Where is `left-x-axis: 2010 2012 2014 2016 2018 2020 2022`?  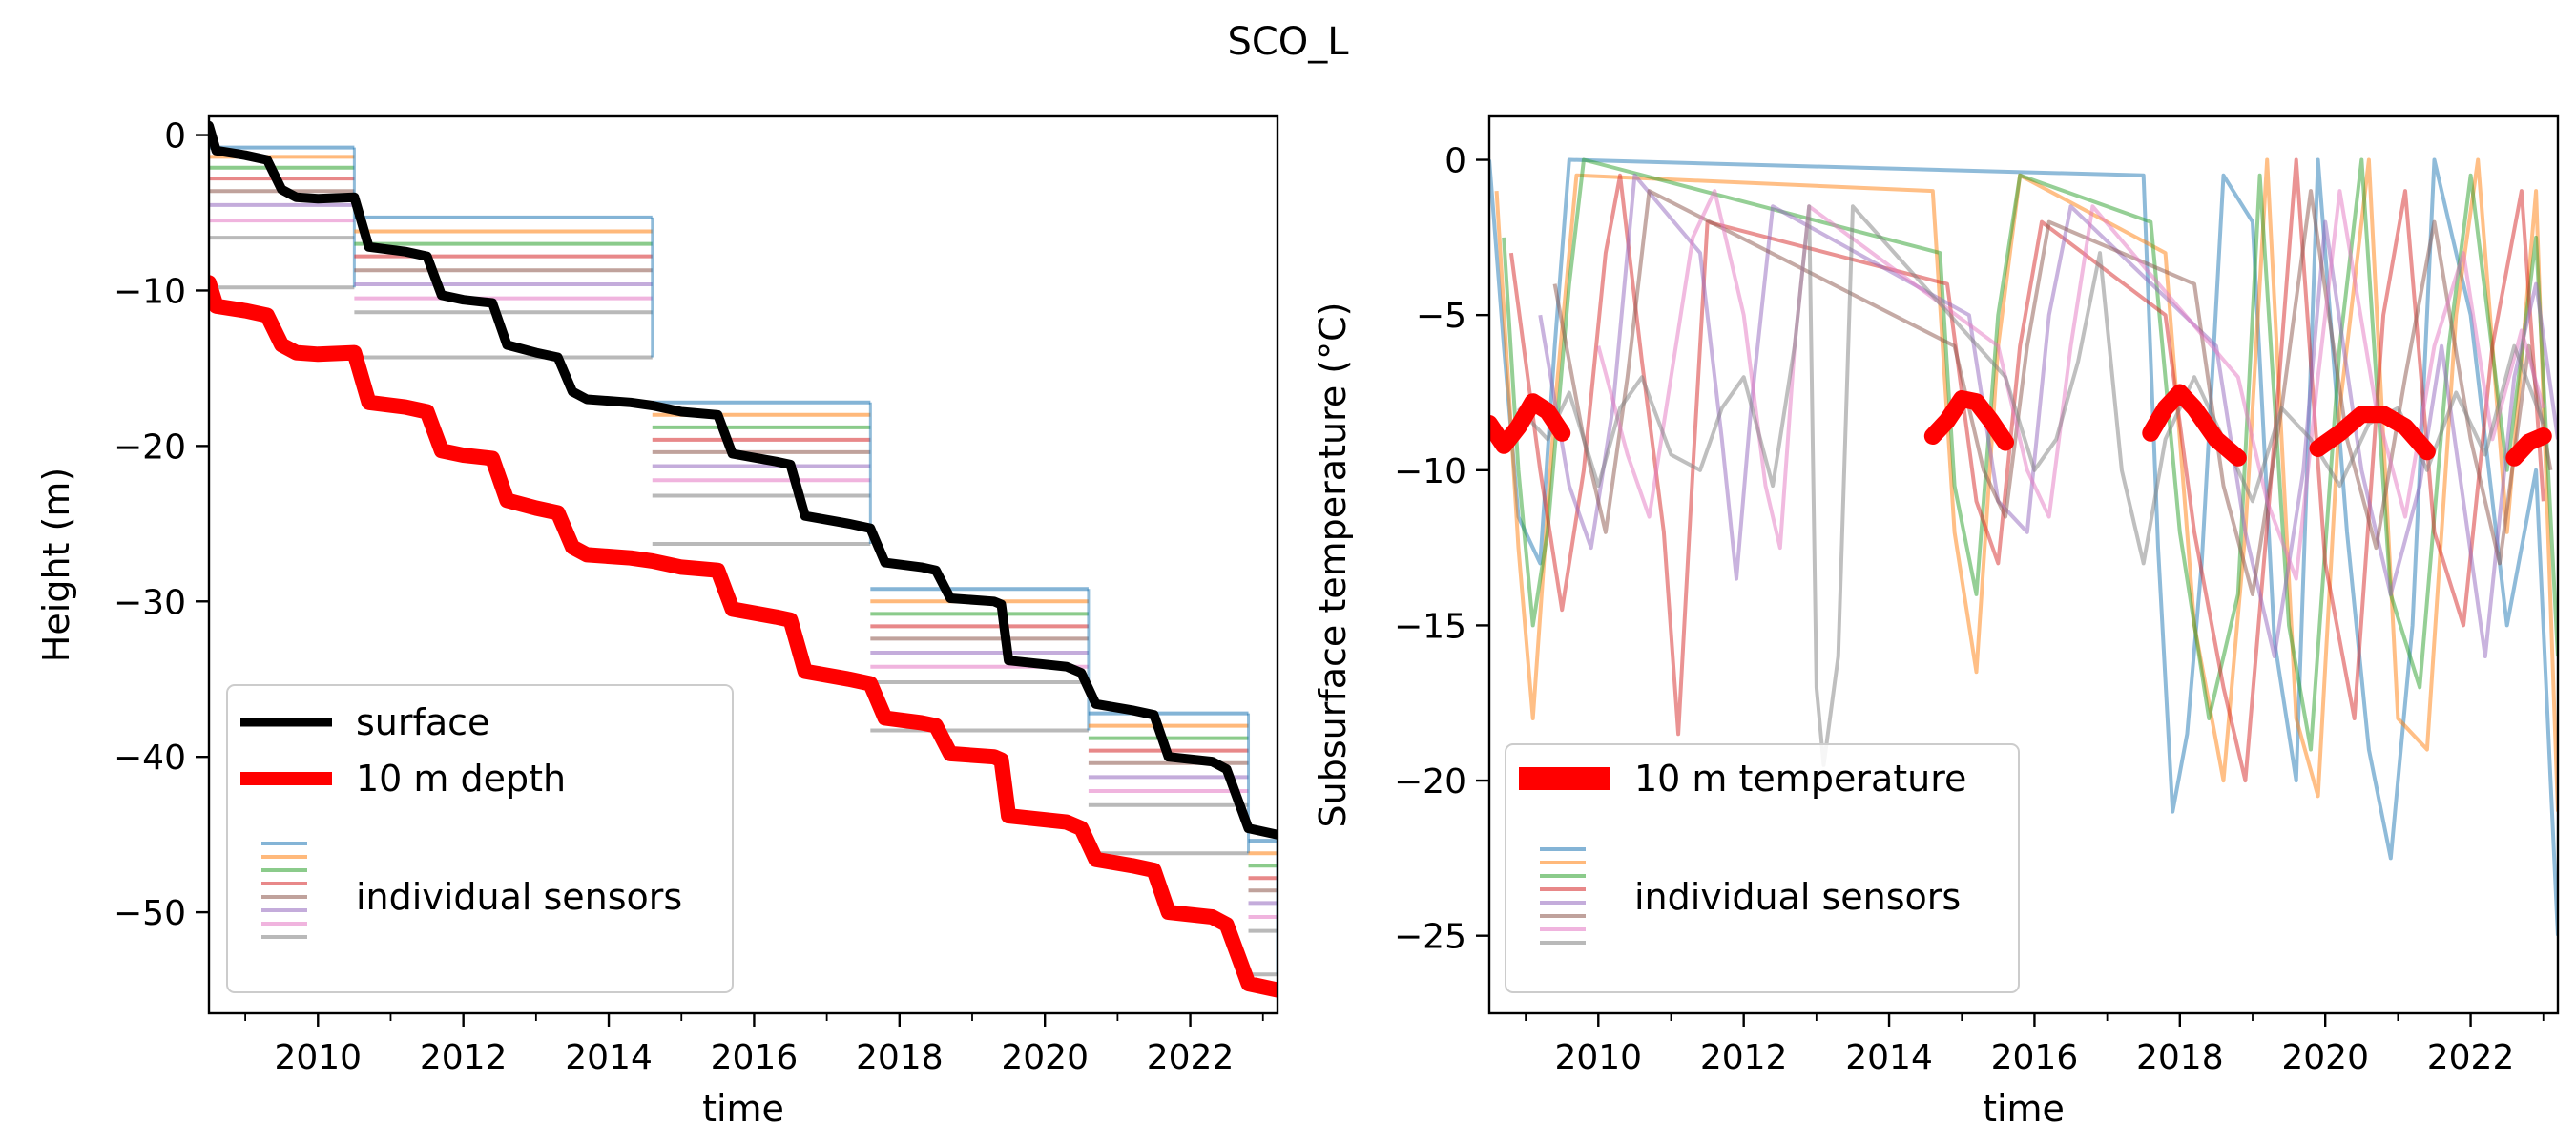 left-x-axis: 2010 2012 2014 2016 2018 2020 2022 is located at coordinates (754, 1045).